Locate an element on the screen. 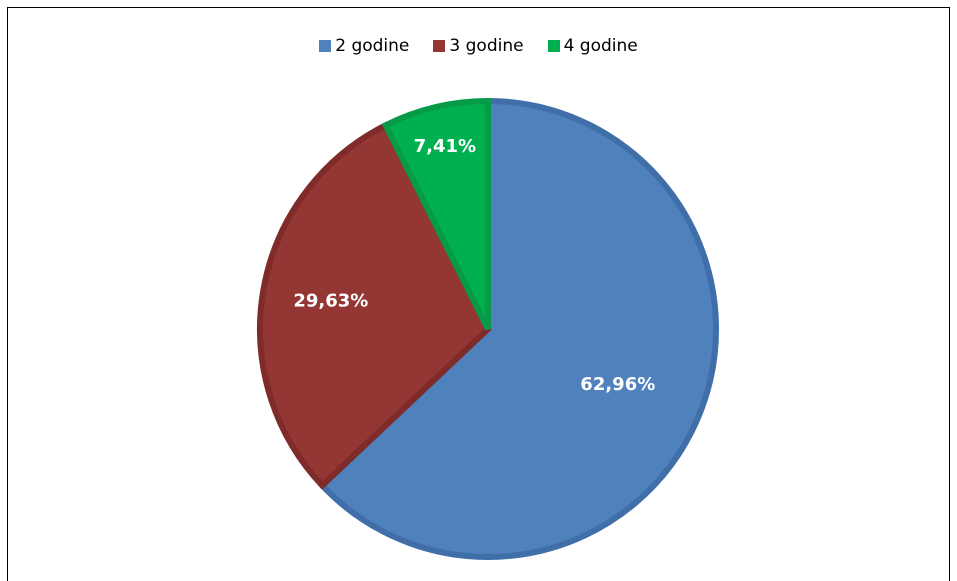 This screenshot has width=957, height=581. legend-item-4-godine: 4 godine is located at coordinates (592, 46).